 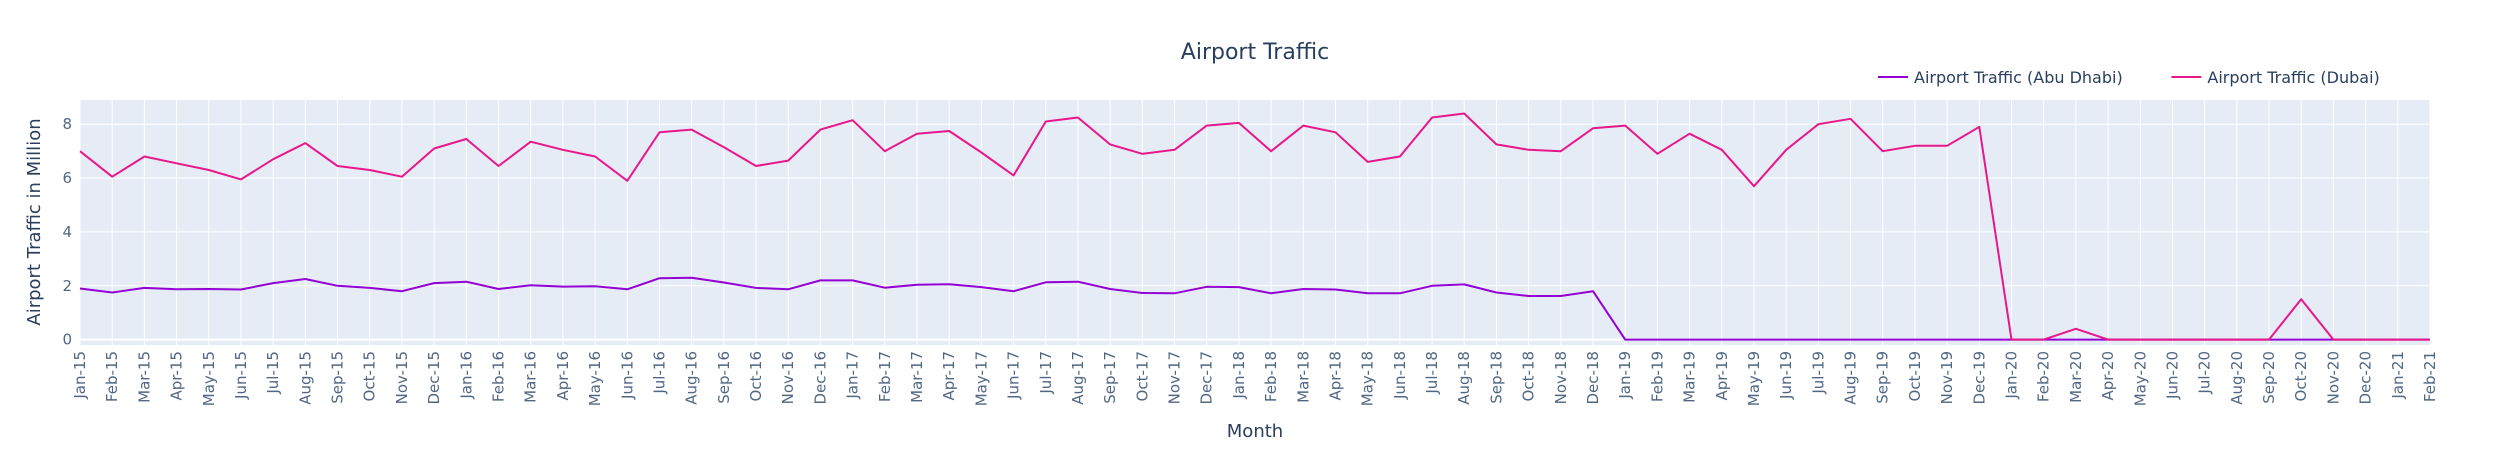 What do you see at coordinates (1883, 377) in the screenshot?
I see `x-tick-label: Sep-19` at bounding box center [1883, 377].